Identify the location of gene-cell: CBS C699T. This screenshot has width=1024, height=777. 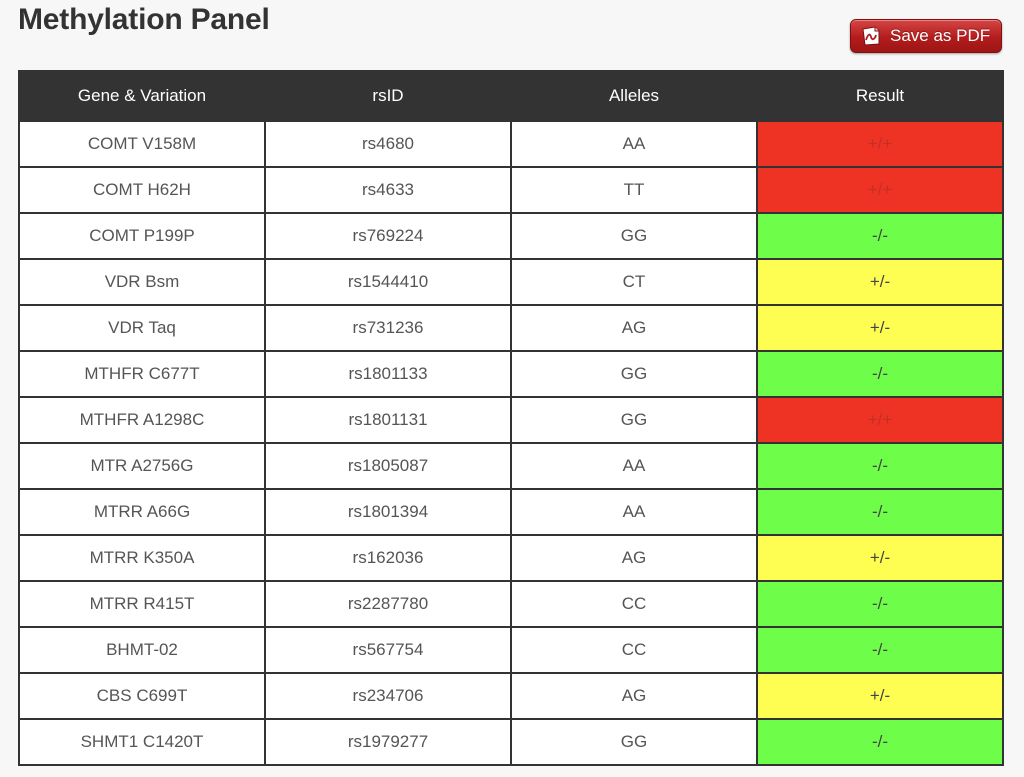
(142, 696).